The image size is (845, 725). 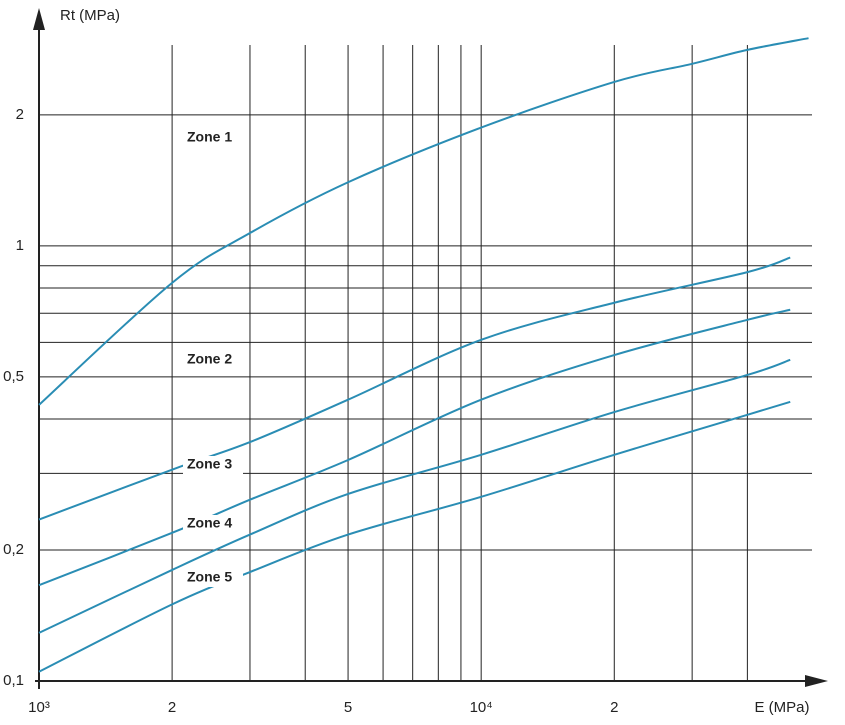 What do you see at coordinates (13, 549) in the screenshot?
I see `y-tick-label: 0,2` at bounding box center [13, 549].